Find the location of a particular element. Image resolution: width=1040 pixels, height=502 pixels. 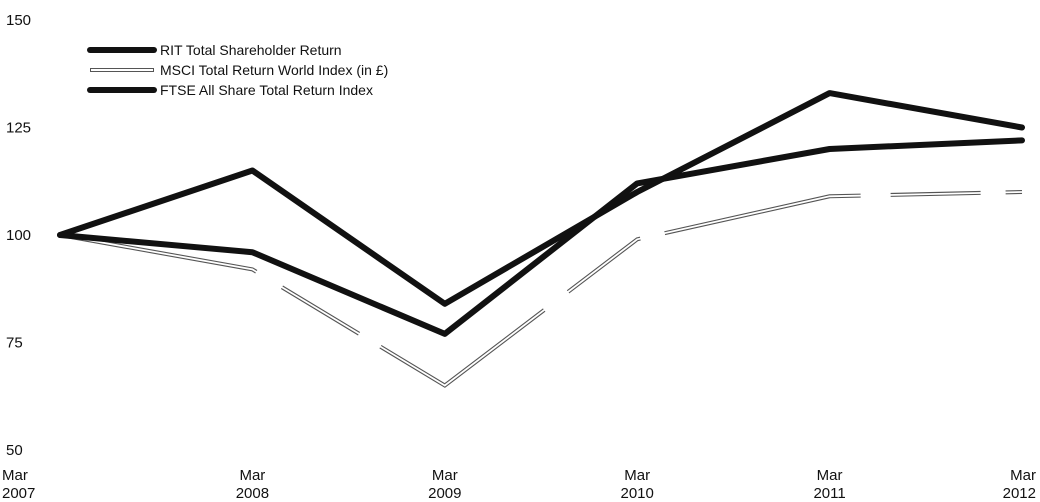

x-tick-year: 2007 is located at coordinates (18, 493).